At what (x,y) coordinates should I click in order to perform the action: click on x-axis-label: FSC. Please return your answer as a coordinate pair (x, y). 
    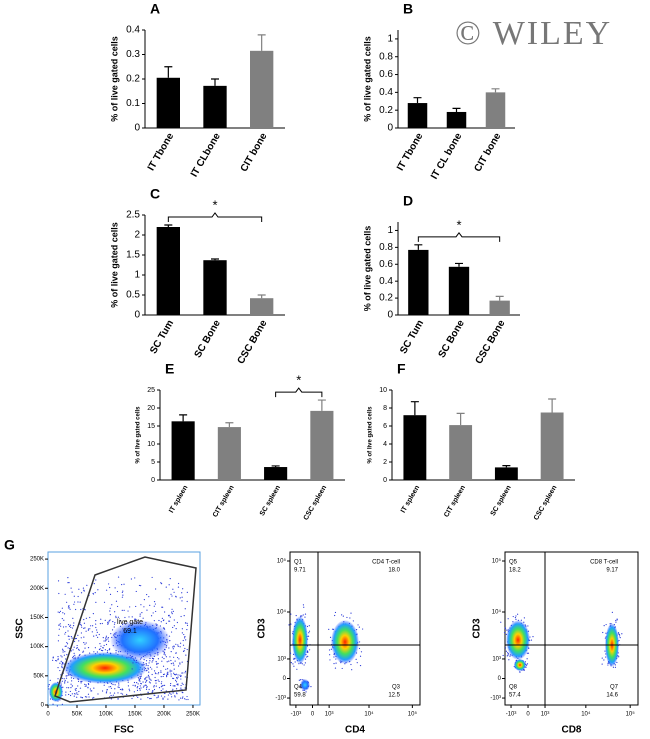
    Looking at the image, I should click on (124, 730).